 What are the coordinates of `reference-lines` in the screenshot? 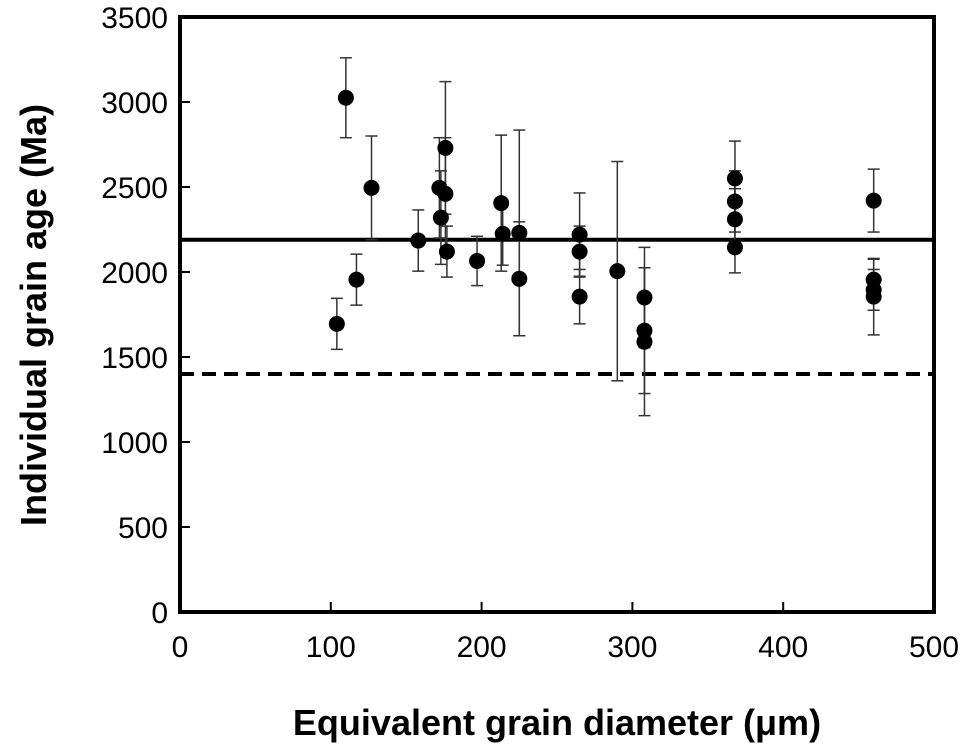 It's located at (557, 306).